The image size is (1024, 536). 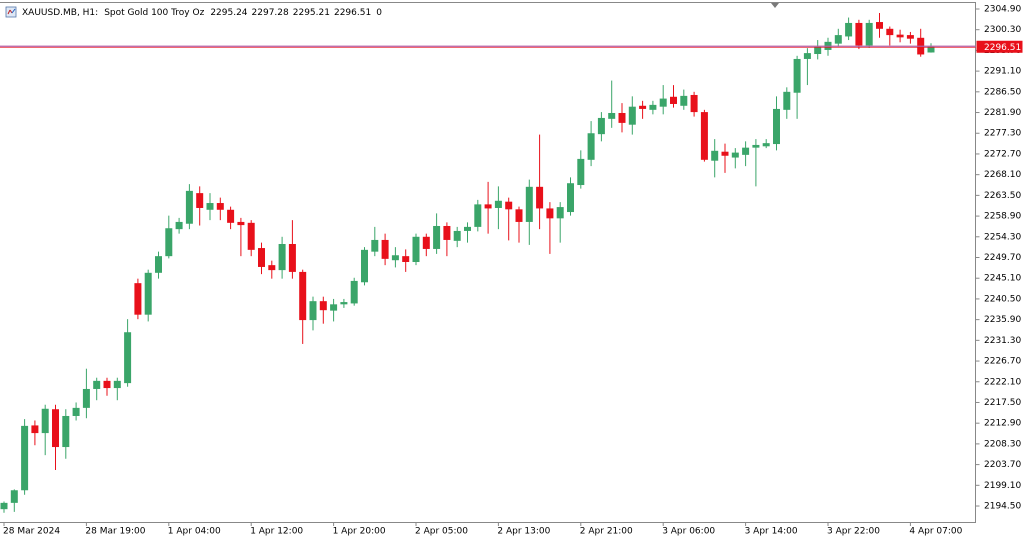 What do you see at coordinates (1002, 382) in the screenshot?
I see `y-tick-label: 2222.10` at bounding box center [1002, 382].